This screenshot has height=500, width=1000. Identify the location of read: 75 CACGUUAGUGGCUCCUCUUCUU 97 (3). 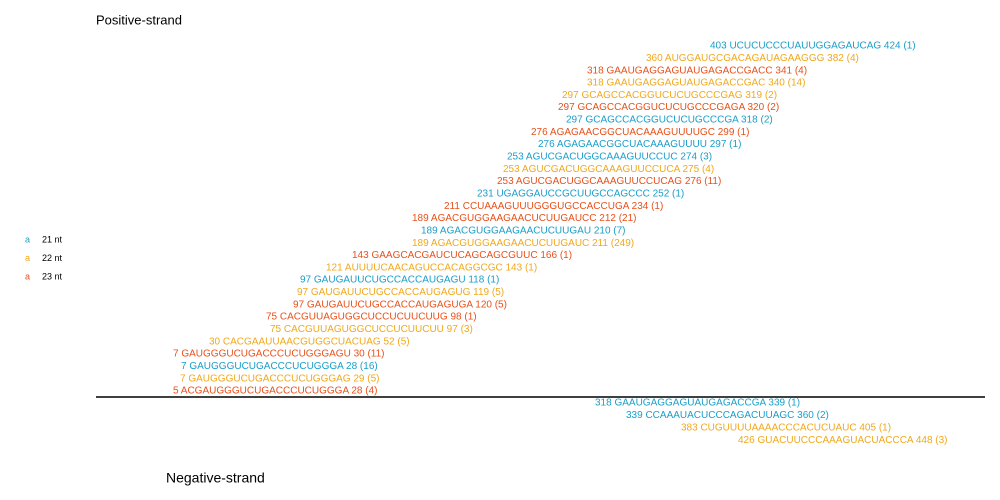
(371, 329).